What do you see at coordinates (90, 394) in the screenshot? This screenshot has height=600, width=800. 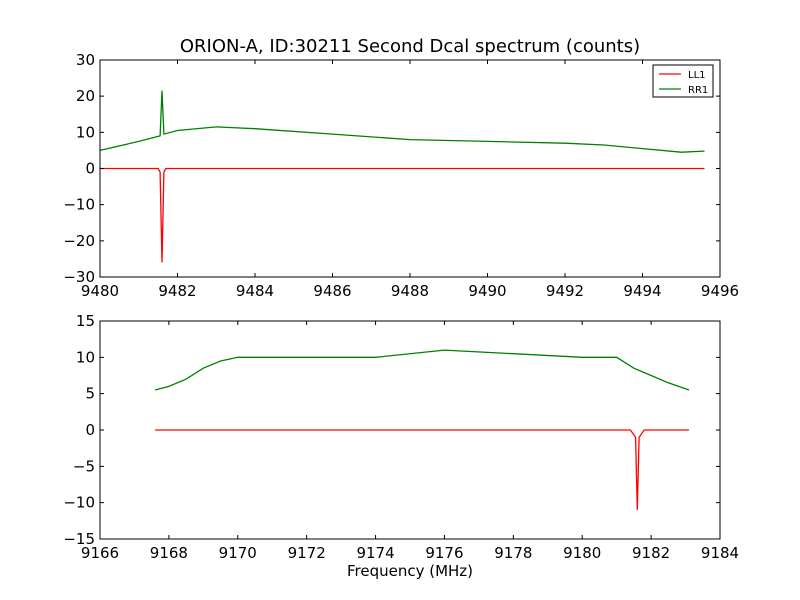 I see `y-tick-label: 5` at bounding box center [90, 394].